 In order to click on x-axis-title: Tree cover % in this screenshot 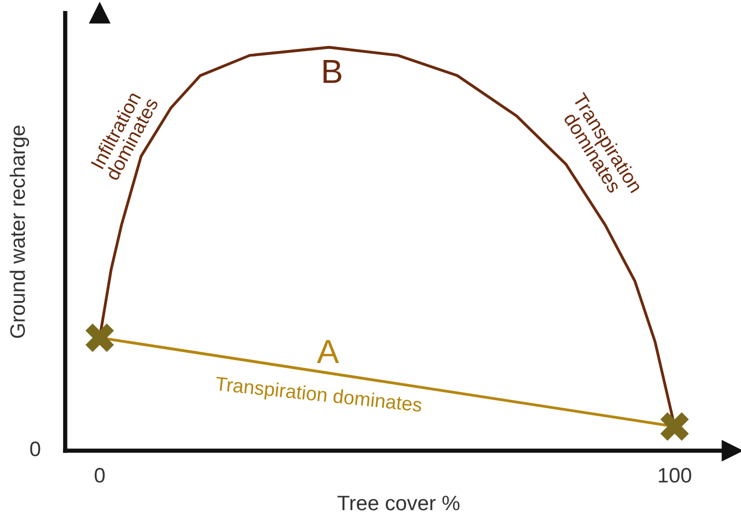, I will do `click(399, 503)`.